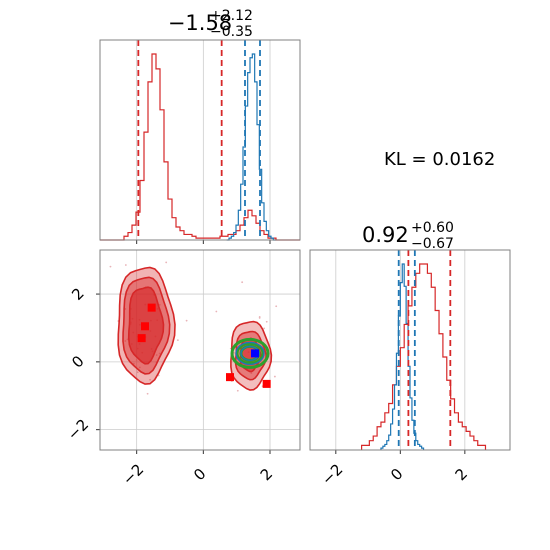  I want to click on title-param-2-minus: −0.67, so click(432, 244).